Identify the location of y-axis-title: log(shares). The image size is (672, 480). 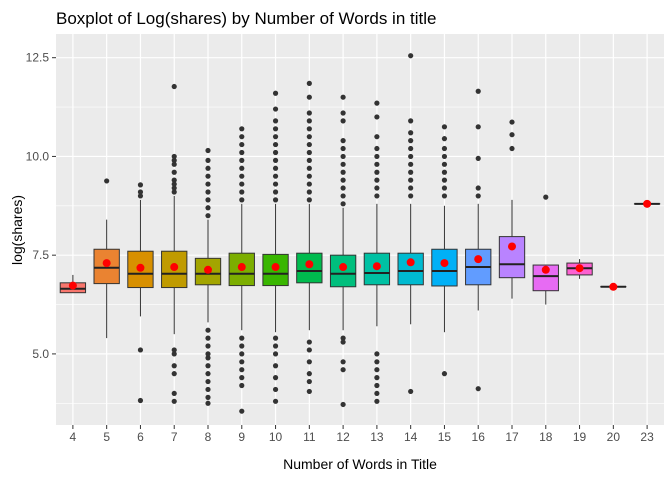
(17, 230).